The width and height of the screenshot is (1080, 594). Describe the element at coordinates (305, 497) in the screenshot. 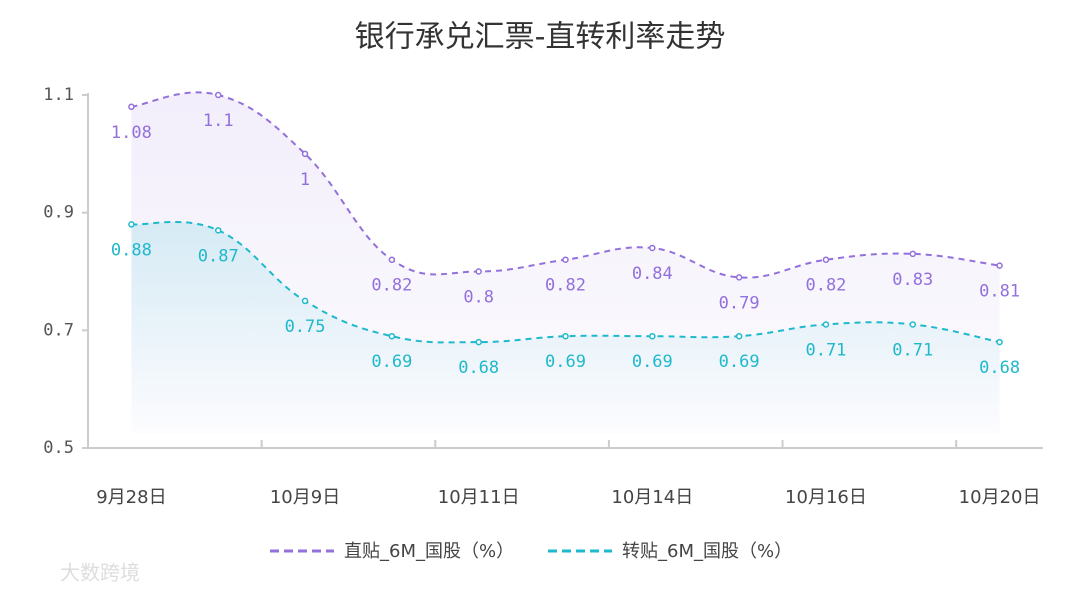

I see `x-tick-label: 10月9日` at that location.